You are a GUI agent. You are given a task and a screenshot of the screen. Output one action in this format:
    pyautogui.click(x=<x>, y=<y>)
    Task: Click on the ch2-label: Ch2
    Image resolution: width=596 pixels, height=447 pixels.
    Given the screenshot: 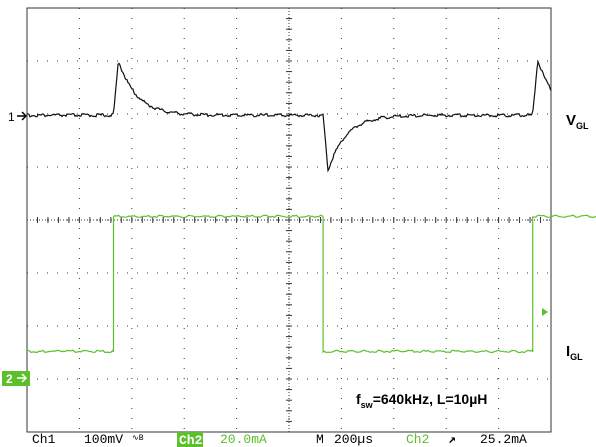 What is the action you would take?
    pyautogui.click(x=191, y=440)
    